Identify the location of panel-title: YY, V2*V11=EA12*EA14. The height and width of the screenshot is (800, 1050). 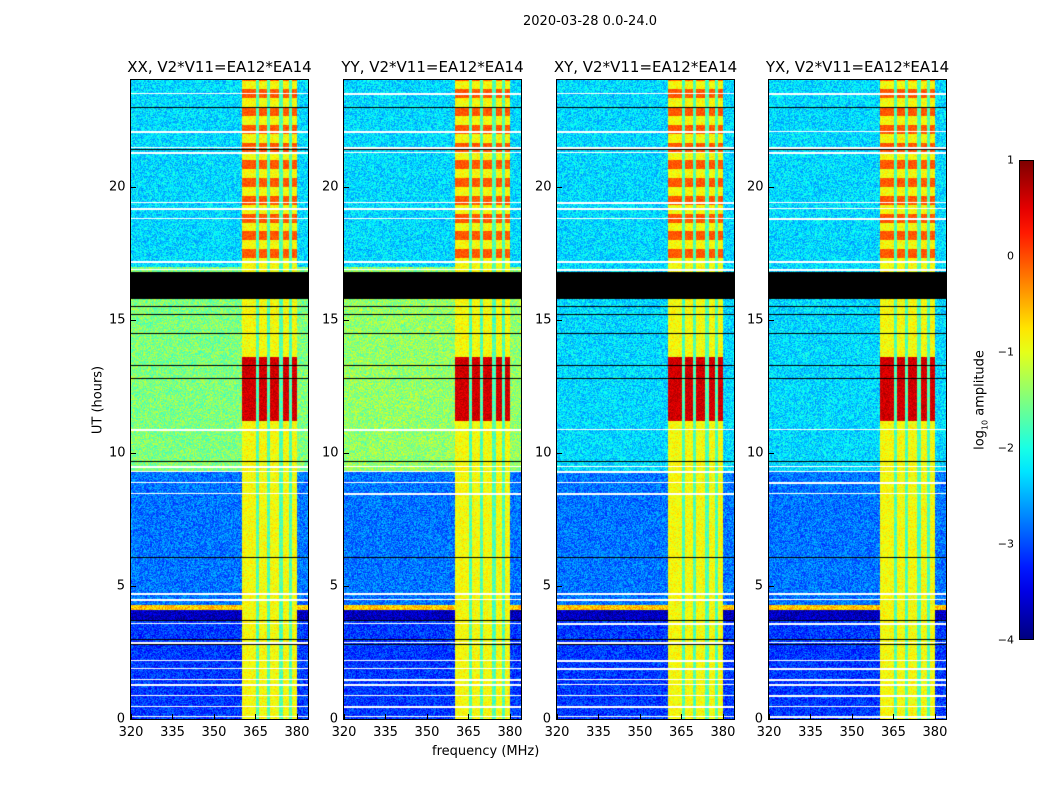
(432, 67).